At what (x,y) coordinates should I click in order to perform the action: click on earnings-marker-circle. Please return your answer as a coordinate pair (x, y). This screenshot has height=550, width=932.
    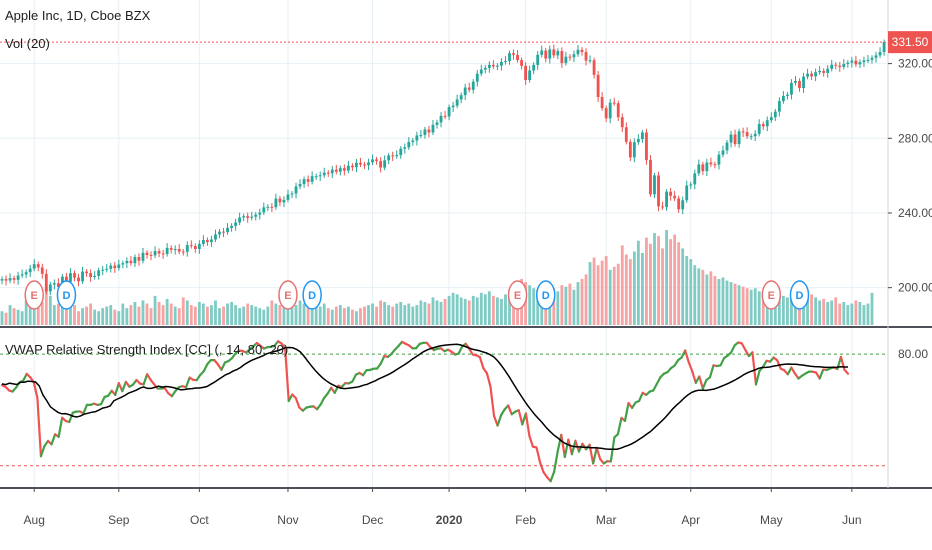
    Looking at the image, I should click on (288, 295).